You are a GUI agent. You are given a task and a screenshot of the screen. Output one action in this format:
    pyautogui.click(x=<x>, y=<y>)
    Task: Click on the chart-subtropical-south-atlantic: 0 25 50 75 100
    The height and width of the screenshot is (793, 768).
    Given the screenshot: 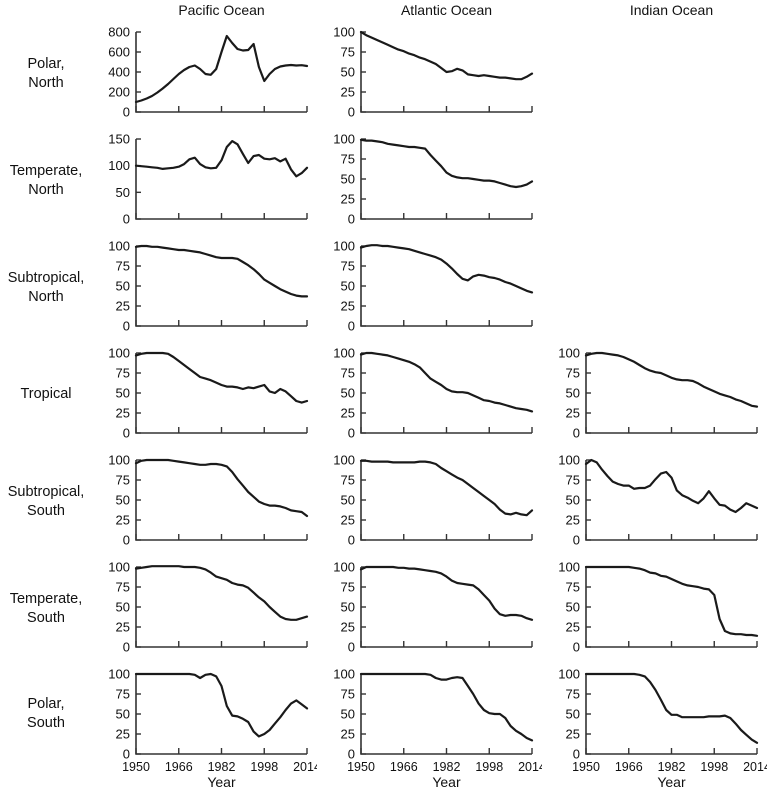 What is the action you would take?
    pyautogui.click(x=429, y=501)
    